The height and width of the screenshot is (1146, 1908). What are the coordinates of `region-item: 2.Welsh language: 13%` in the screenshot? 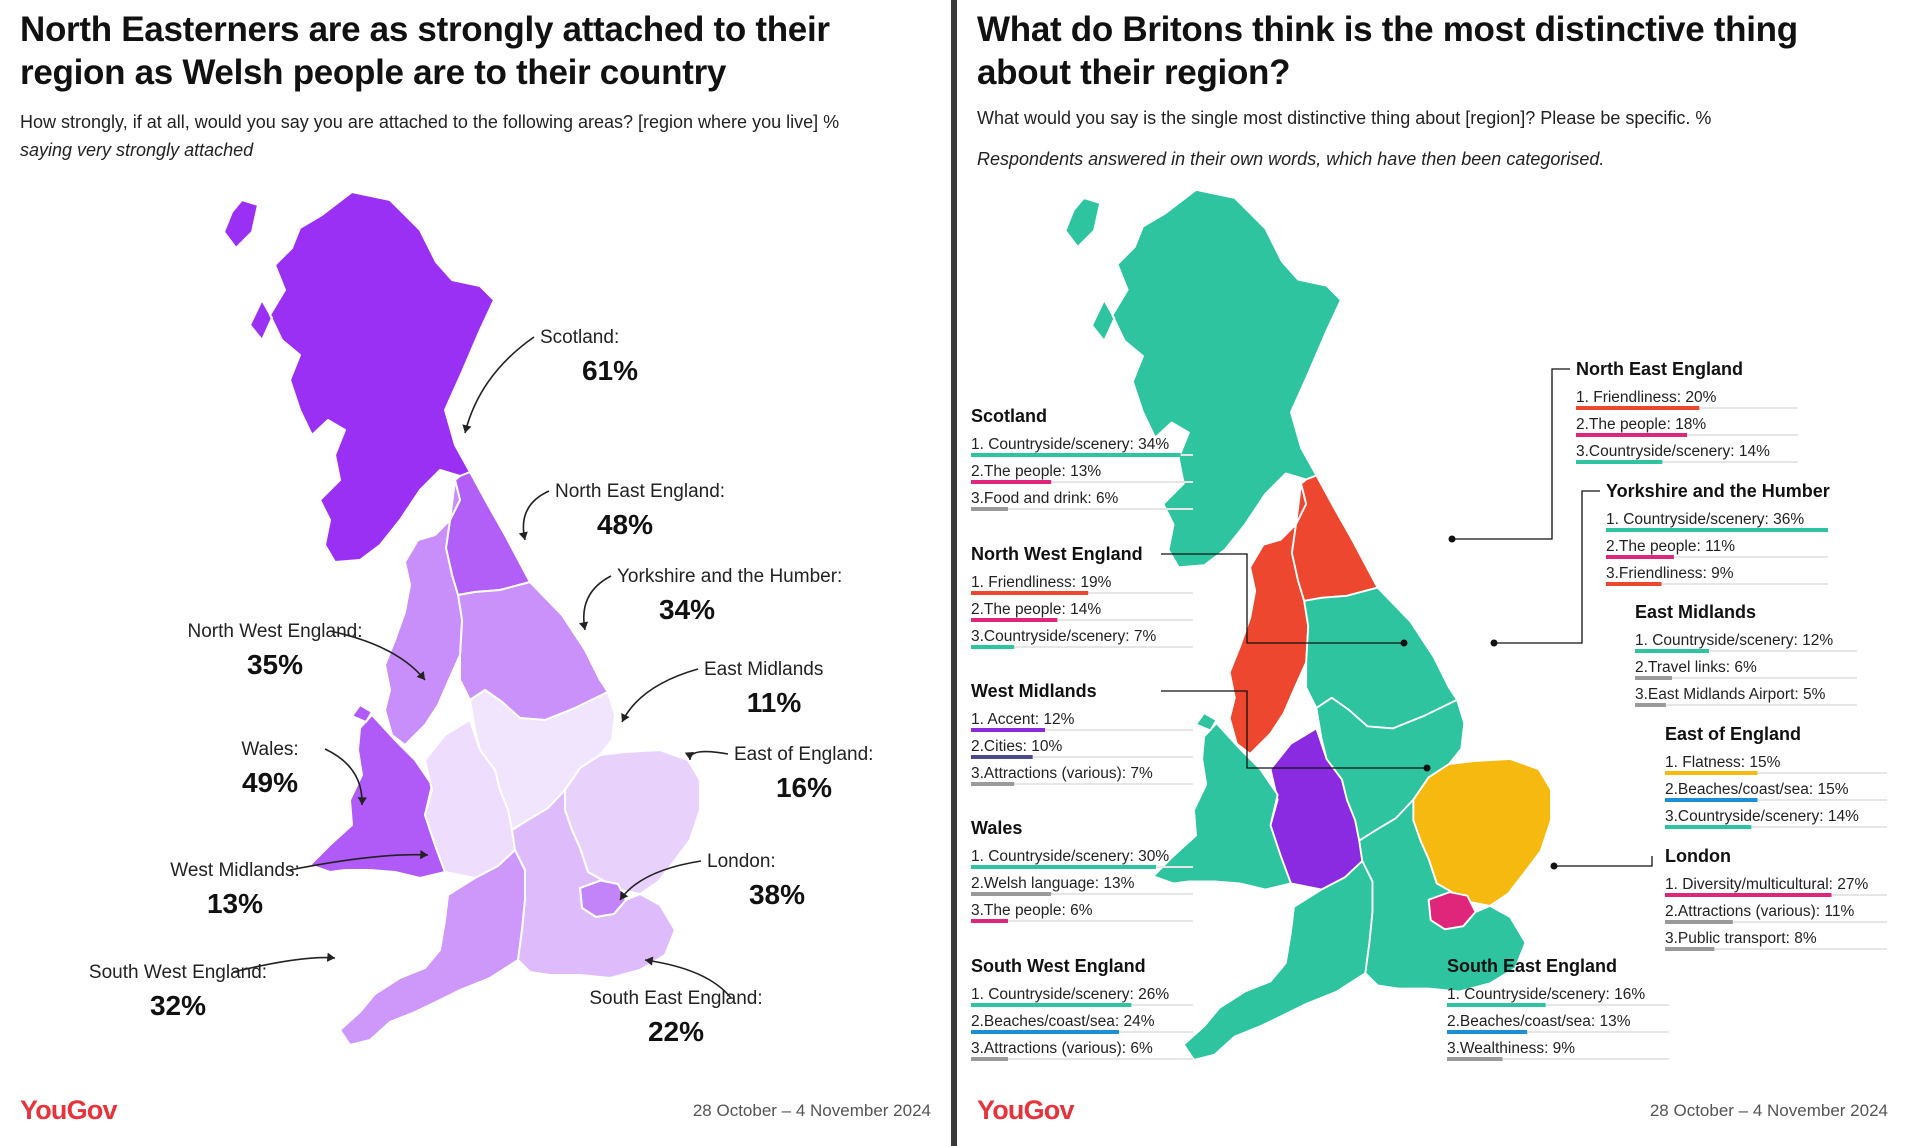 It's located at (1053, 883).